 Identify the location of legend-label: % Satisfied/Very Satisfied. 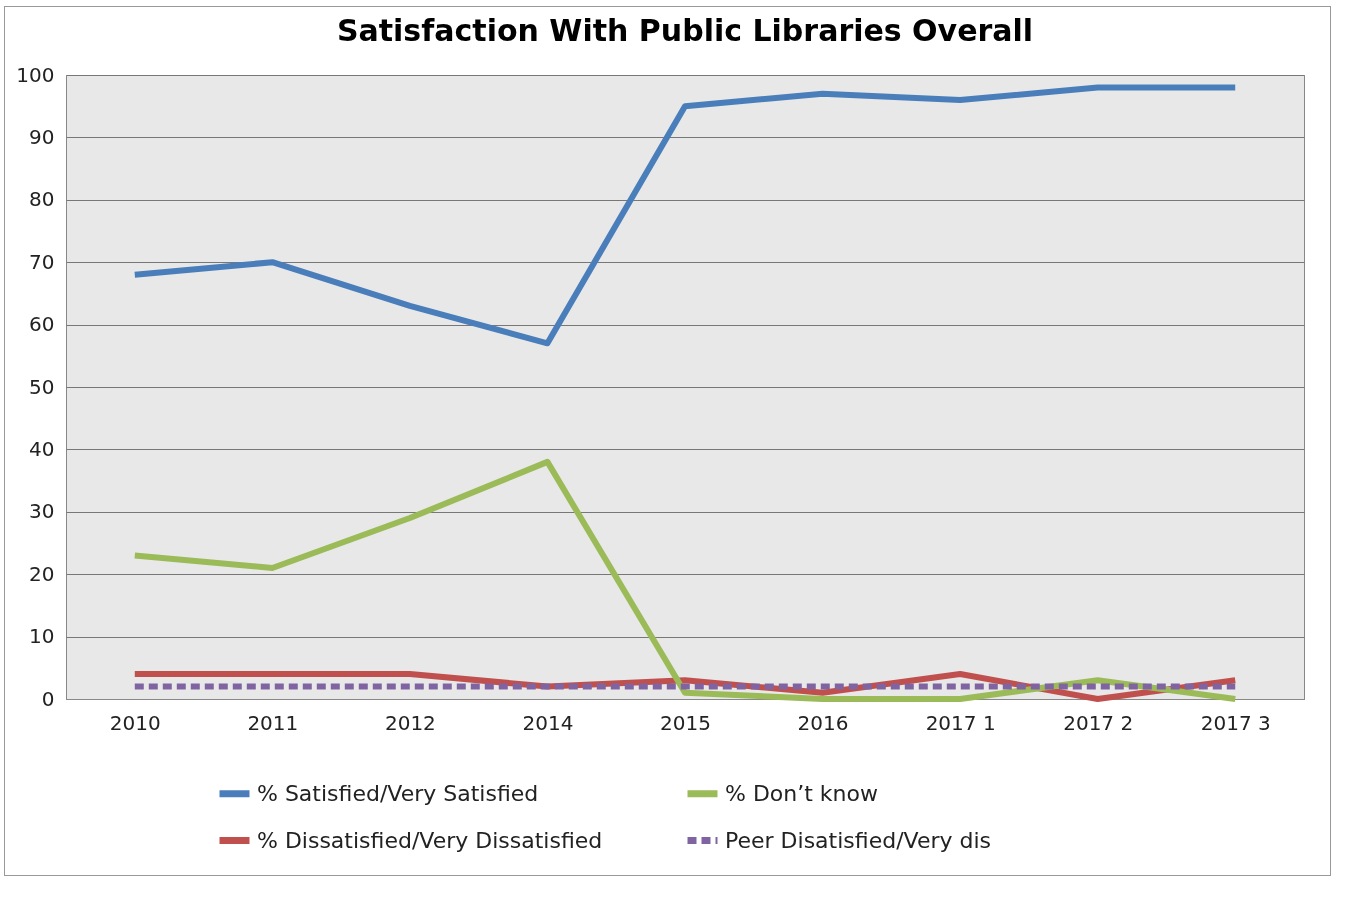
(398, 793).